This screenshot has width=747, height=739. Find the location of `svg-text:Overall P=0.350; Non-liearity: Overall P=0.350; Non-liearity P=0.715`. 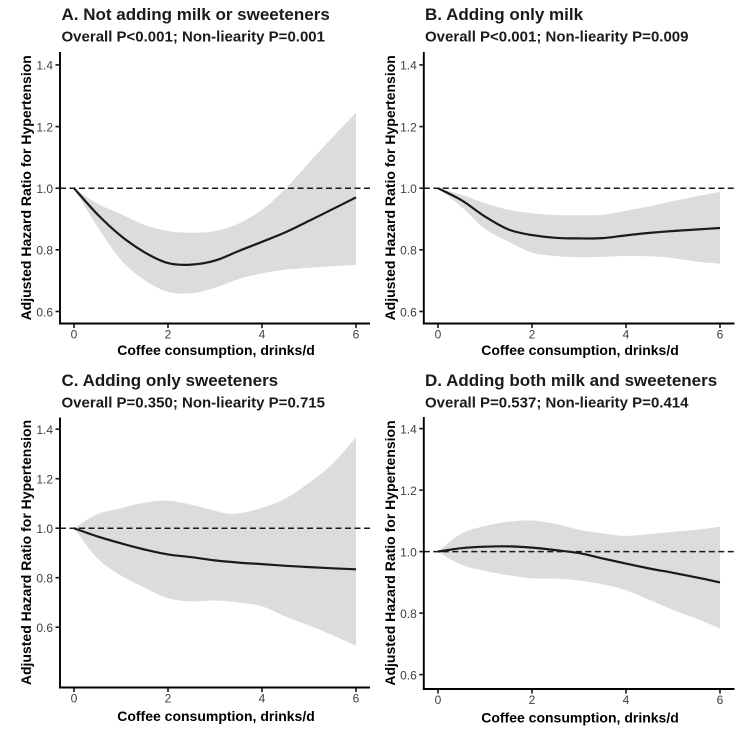

svg-text:Overall P=0.350; Non-liearity: Overall P=0.350; Non-liearity P=0.715 is located at coordinates (193, 402).